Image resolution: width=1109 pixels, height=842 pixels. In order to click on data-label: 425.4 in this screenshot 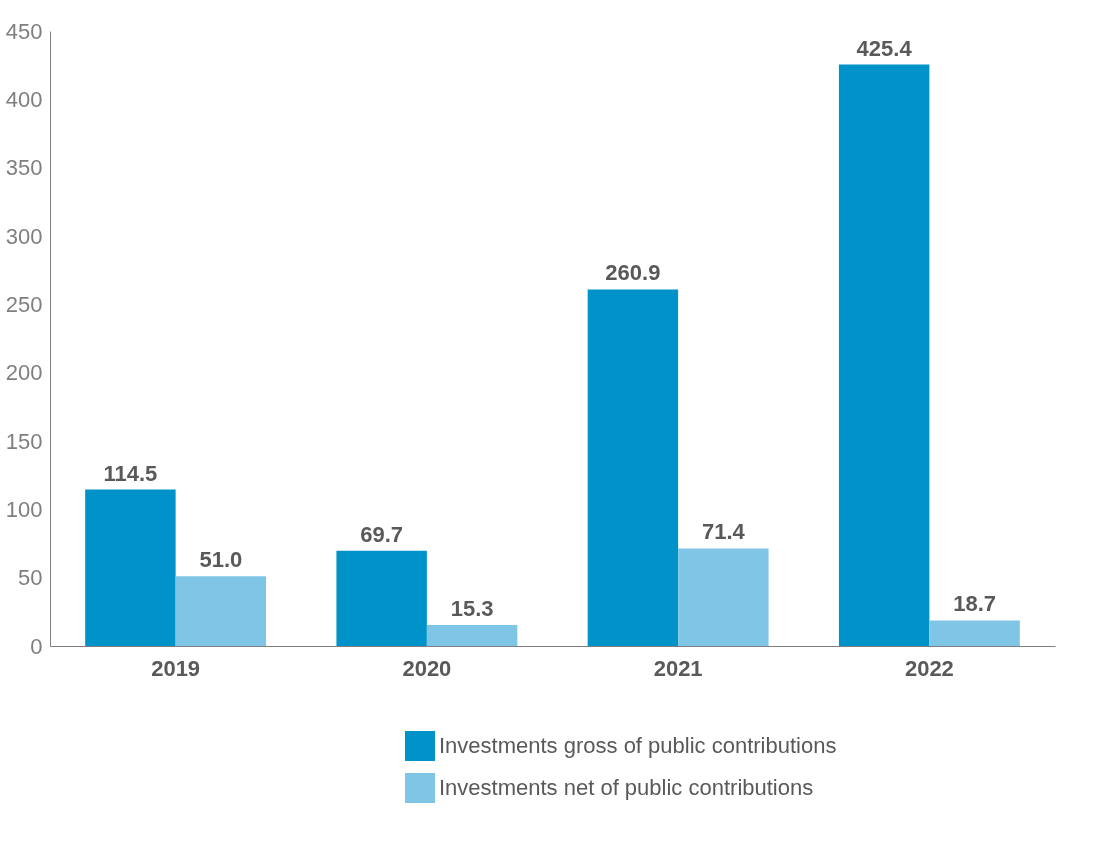, I will do `click(884, 48)`.